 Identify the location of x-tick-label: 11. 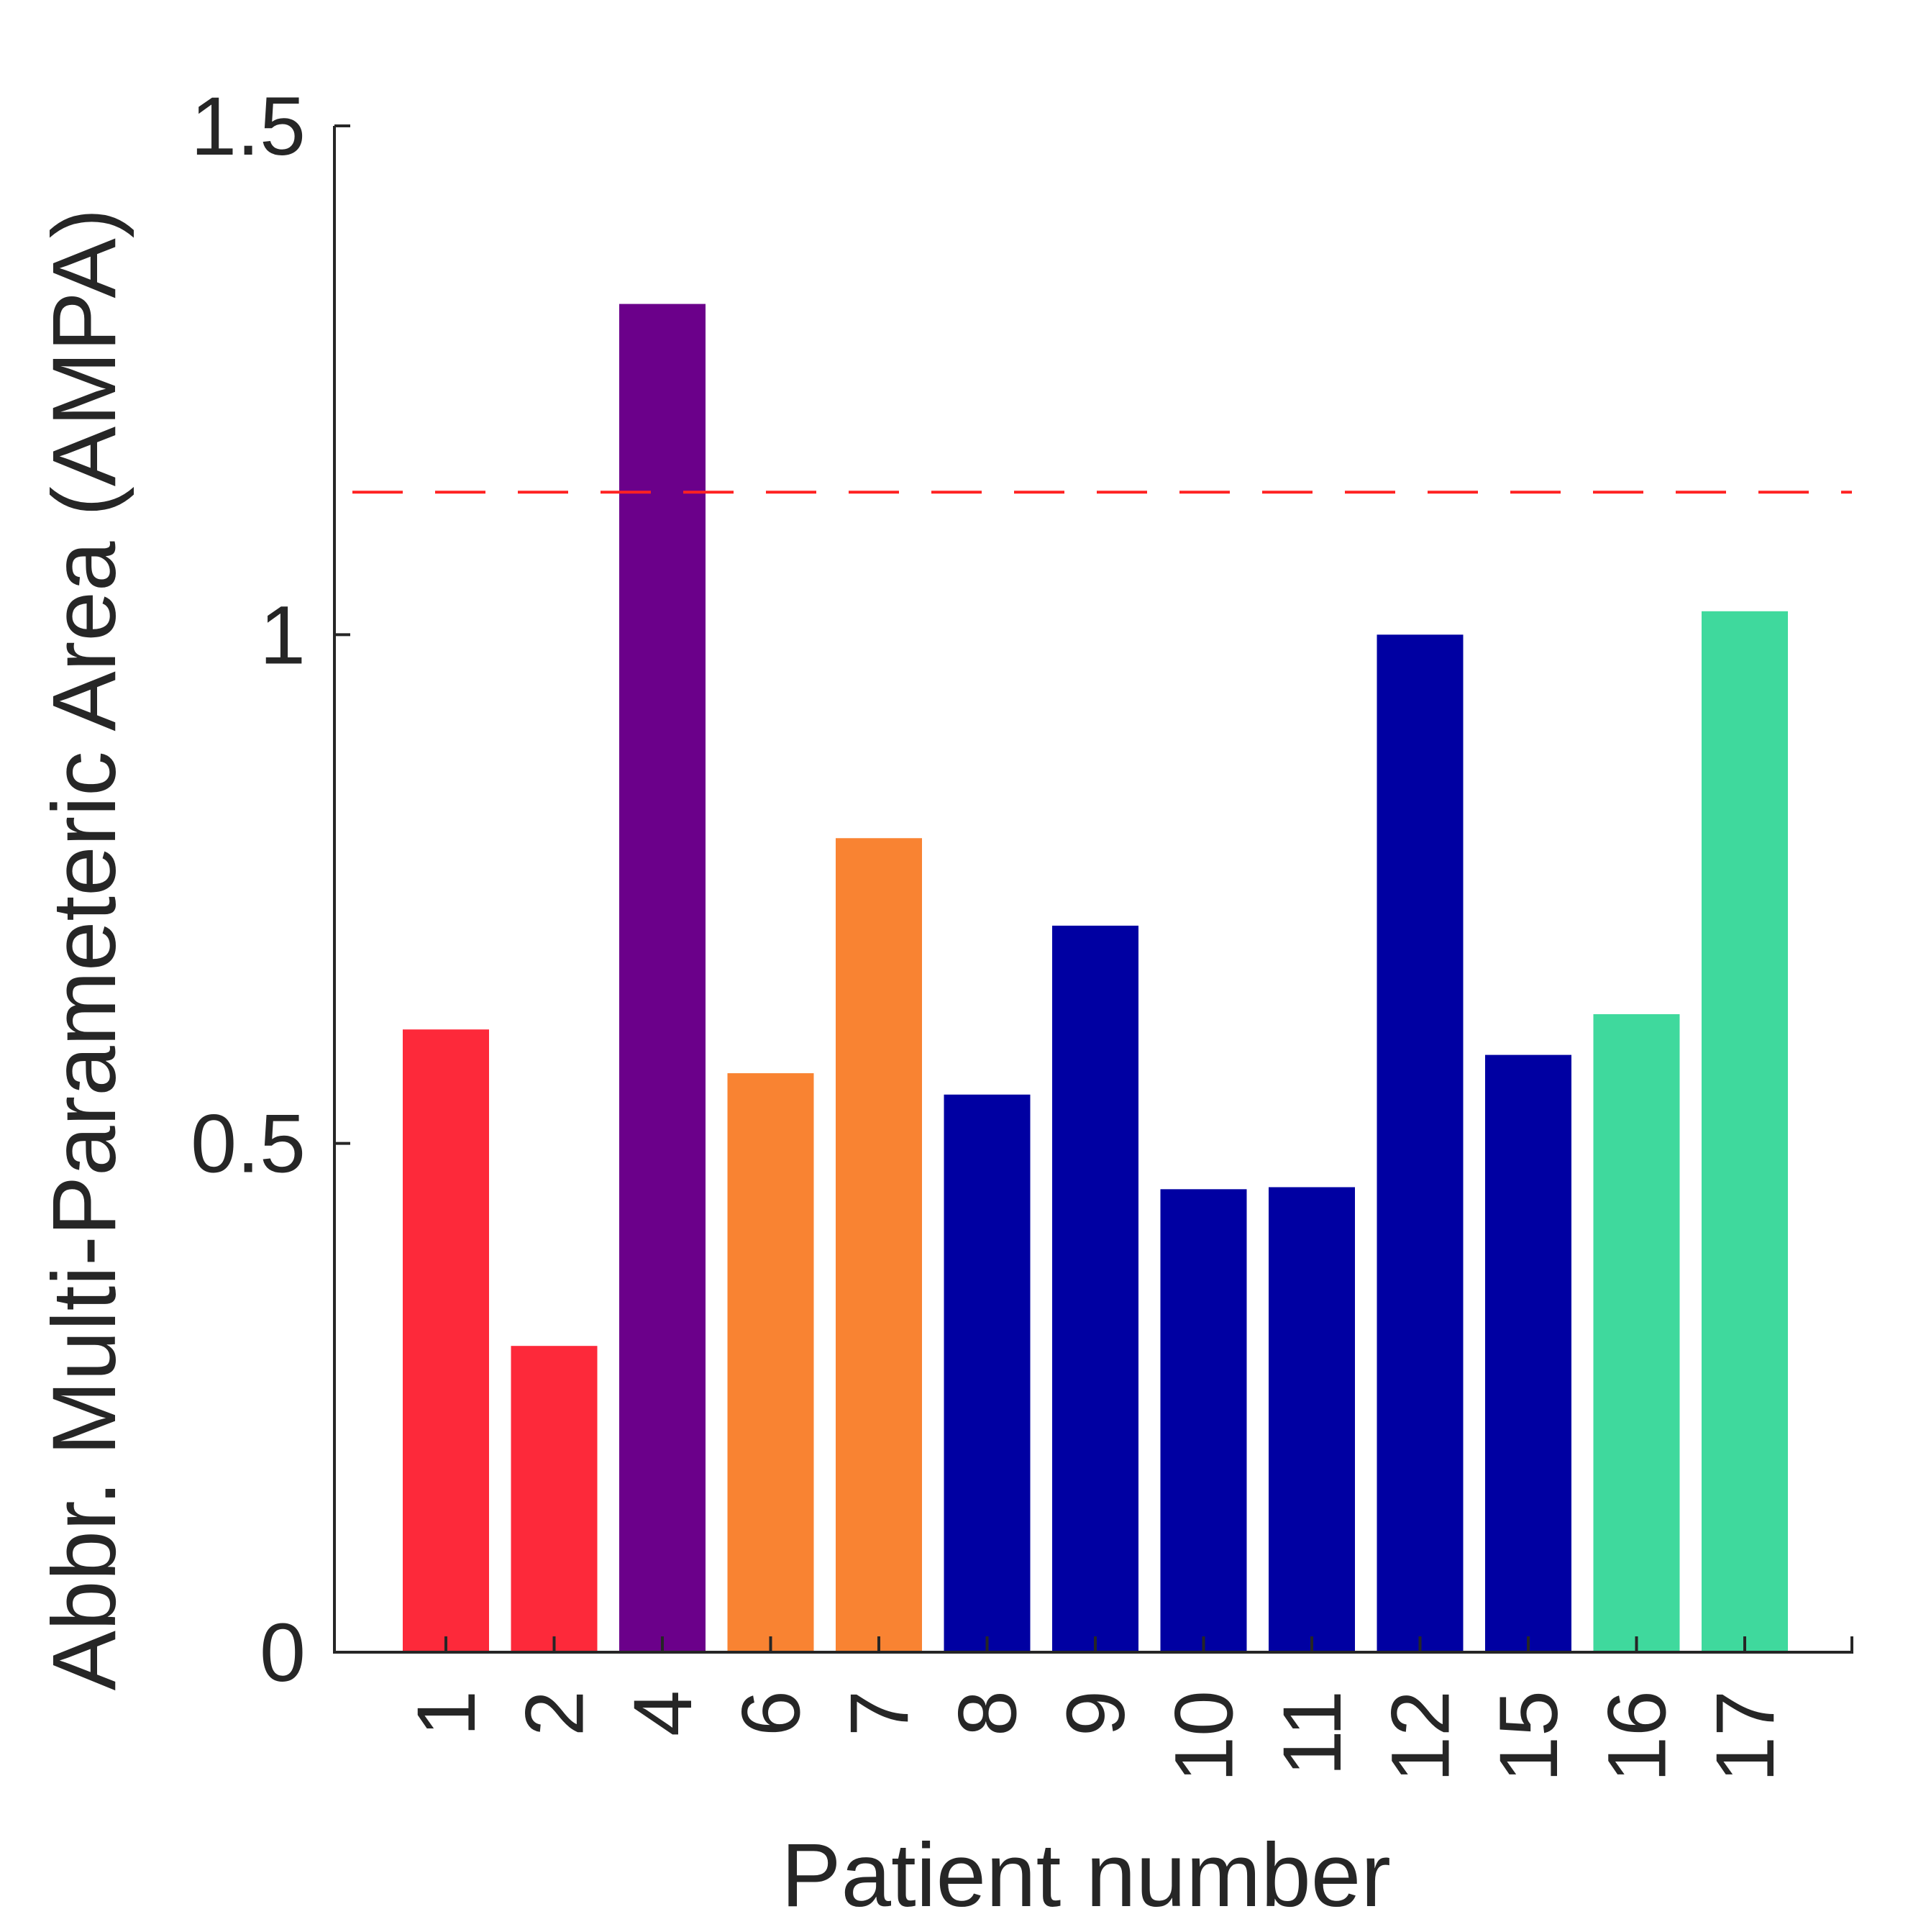
(1312, 1733).